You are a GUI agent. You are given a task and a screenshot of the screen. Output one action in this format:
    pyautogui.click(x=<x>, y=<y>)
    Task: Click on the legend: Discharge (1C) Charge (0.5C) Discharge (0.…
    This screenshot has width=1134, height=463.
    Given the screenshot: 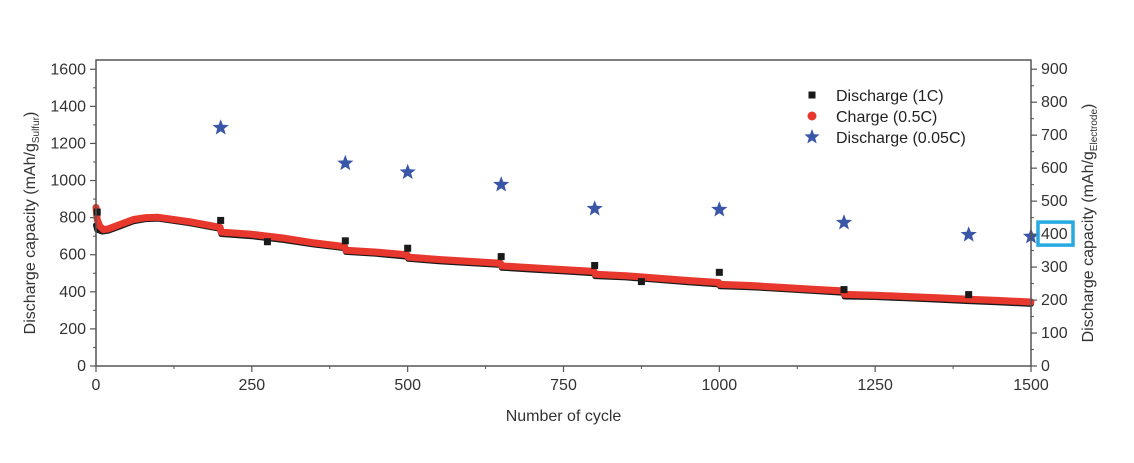 What is the action you would take?
    pyautogui.click(x=885, y=117)
    